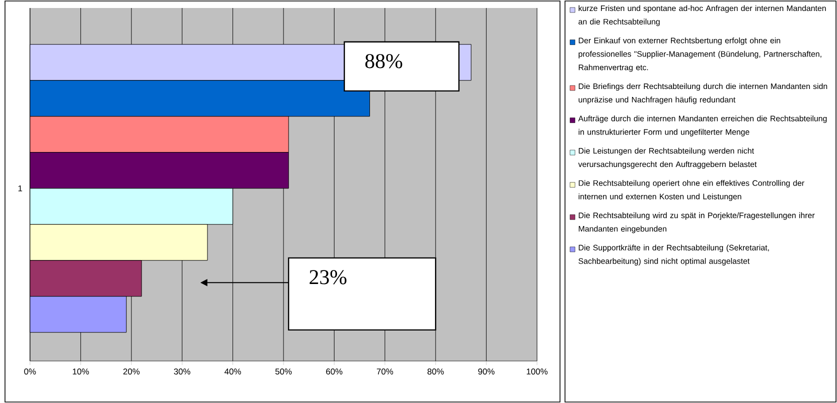  Describe the element at coordinates (131, 371) in the screenshot. I see `x-tick-label: 20%` at that location.